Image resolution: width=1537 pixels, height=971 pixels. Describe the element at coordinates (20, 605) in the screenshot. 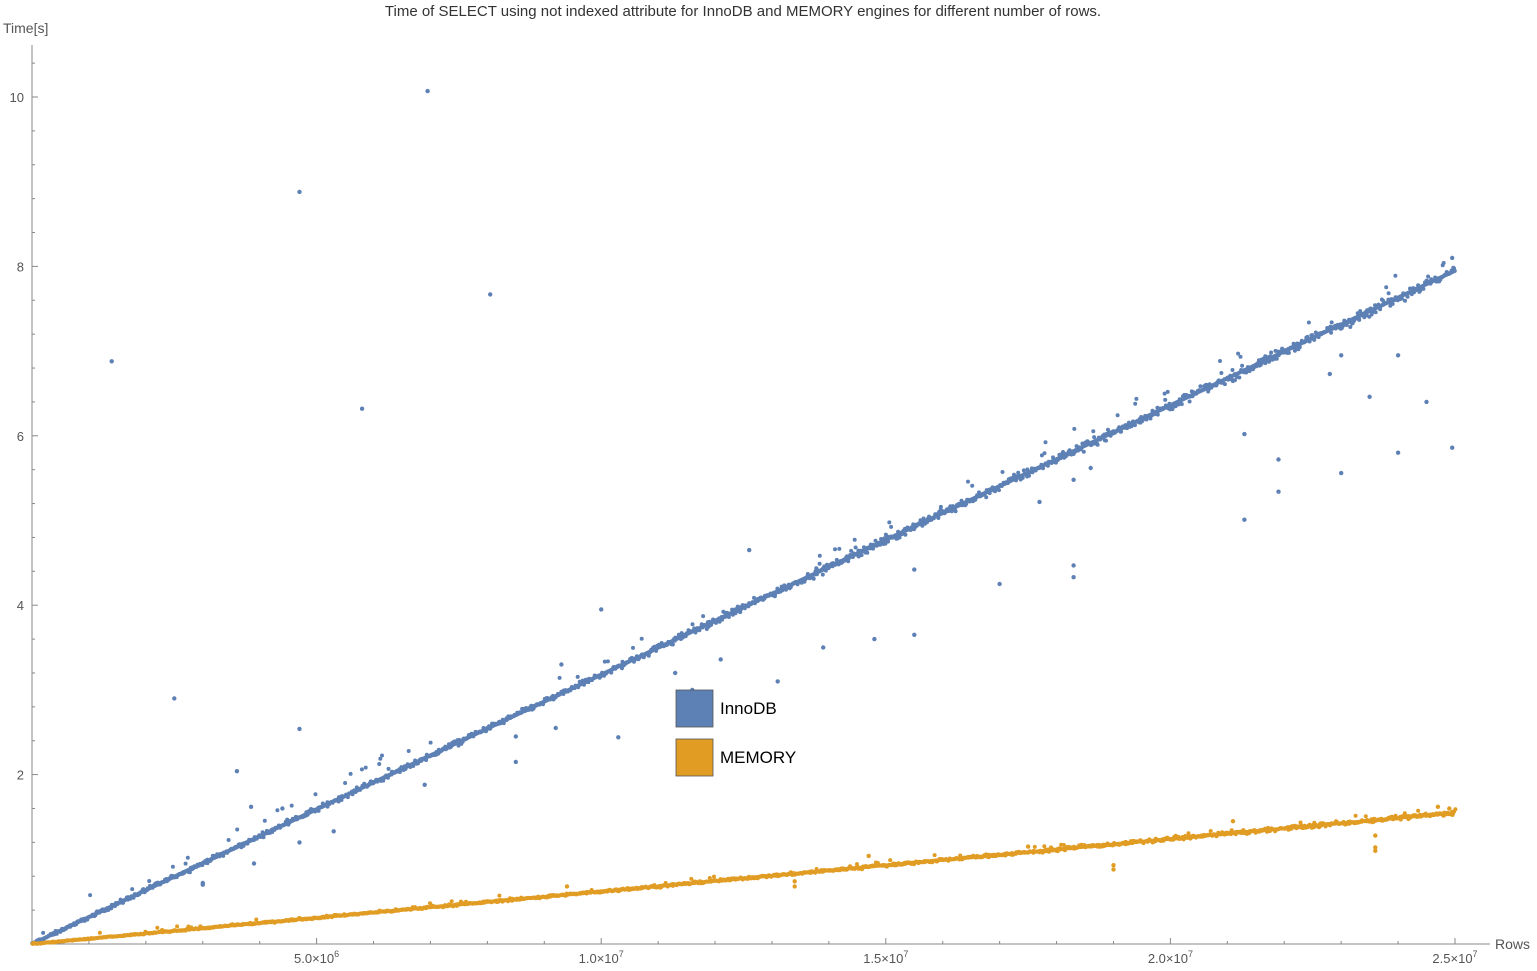

I see `y-tick-label: 4` at that location.